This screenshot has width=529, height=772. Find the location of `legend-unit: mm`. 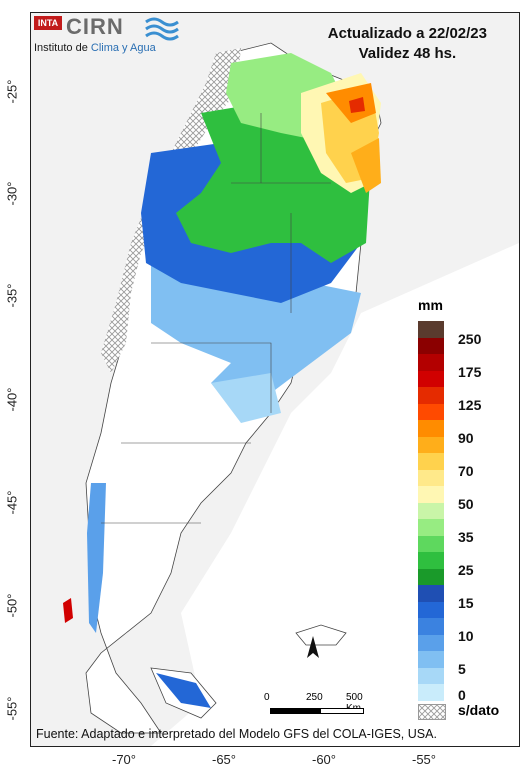

legend-unit: mm is located at coordinates (430, 305).